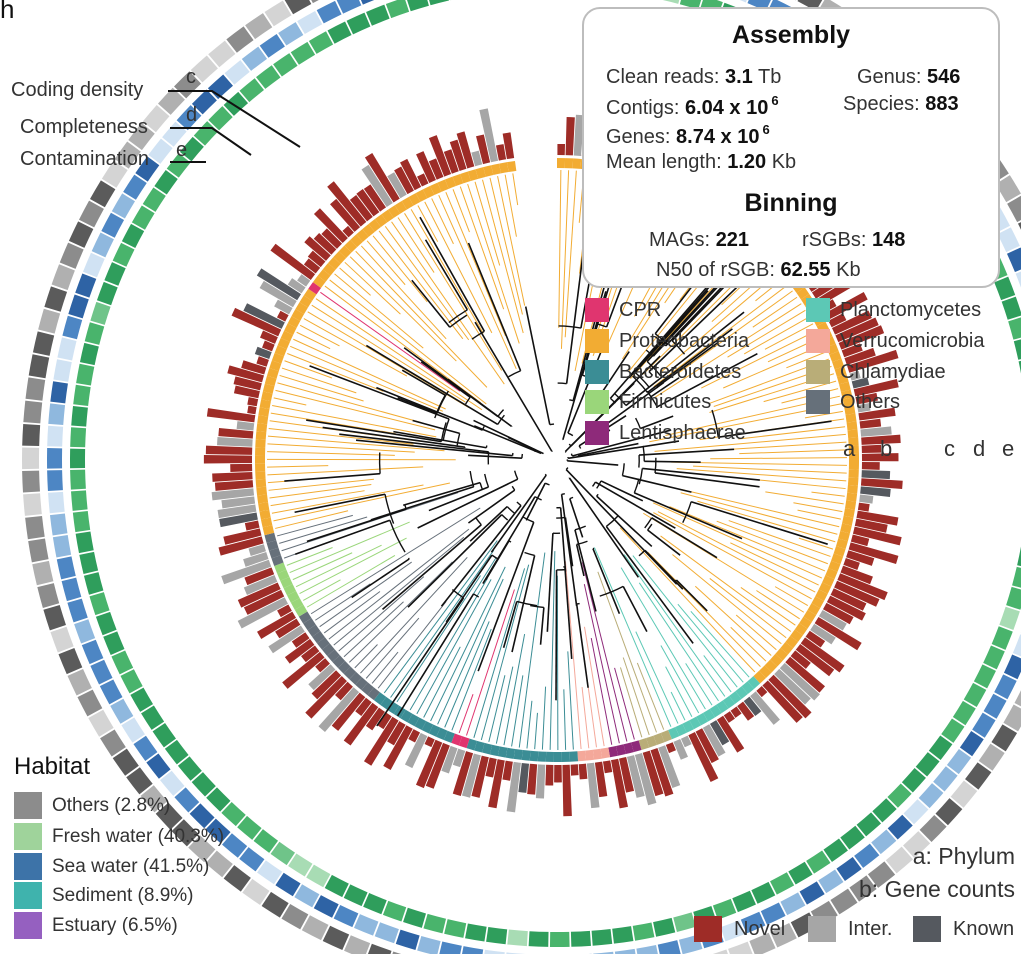 The width and height of the screenshot is (1021, 954). Describe the element at coordinates (680, 240) in the screenshot. I see `mags-label: MAGs:` at that location.